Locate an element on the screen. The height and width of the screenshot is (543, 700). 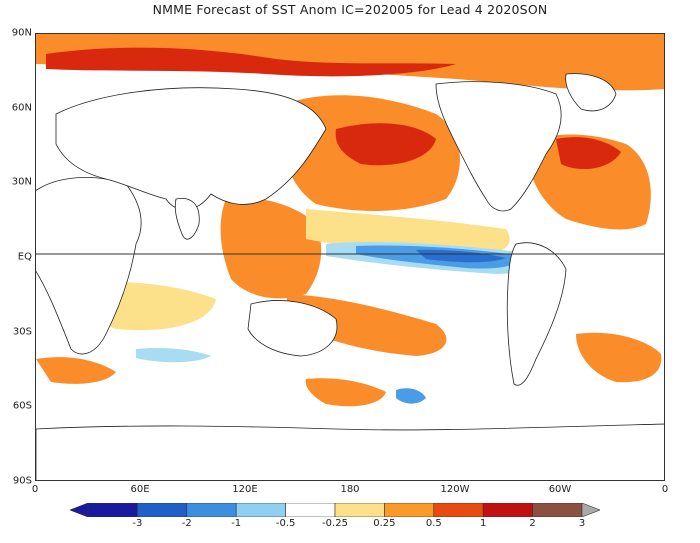
lon-tick-label: 60W is located at coordinates (560, 489).